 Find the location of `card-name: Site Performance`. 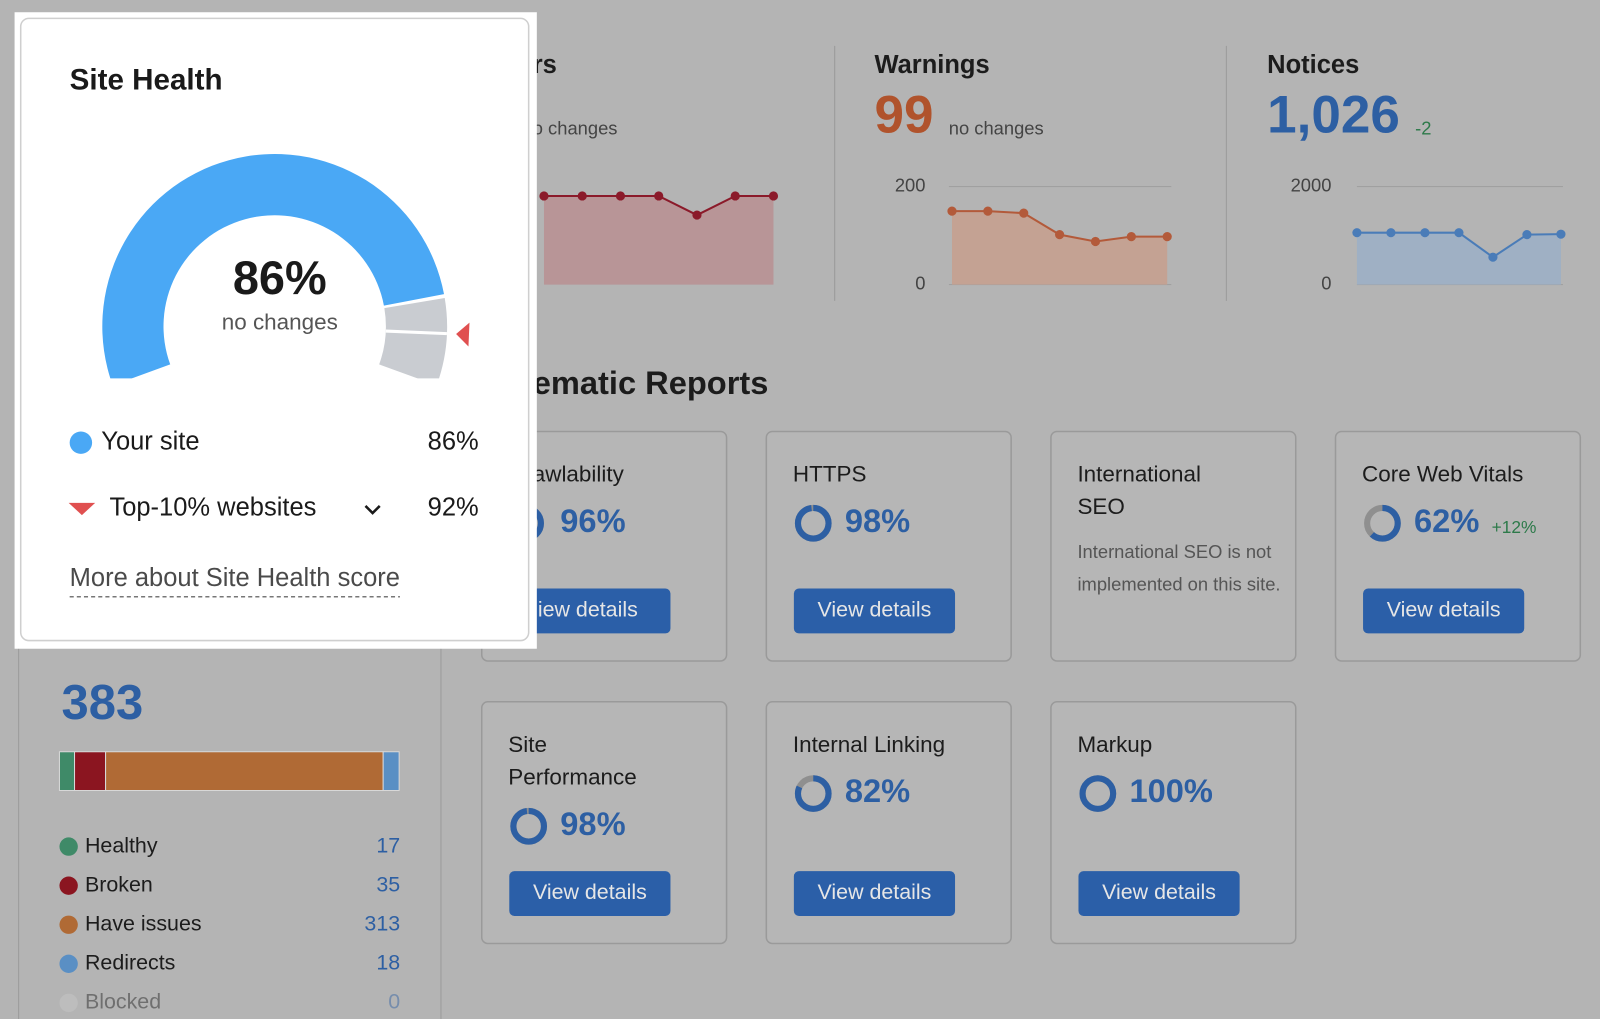

card-name: Site Performance is located at coordinates (572, 760).